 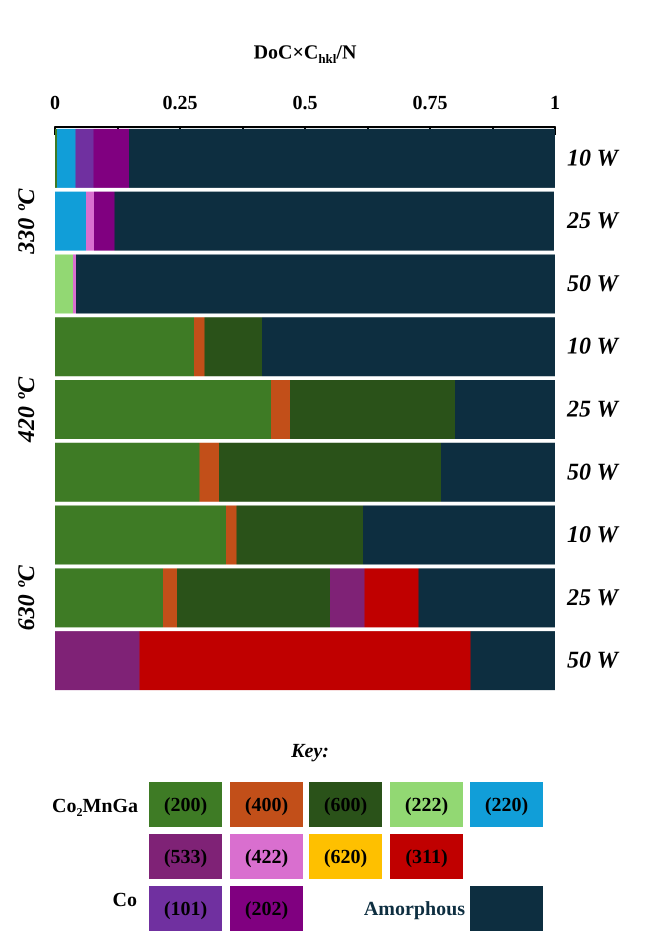 I want to click on legend-label: (220), so click(x=506, y=805).